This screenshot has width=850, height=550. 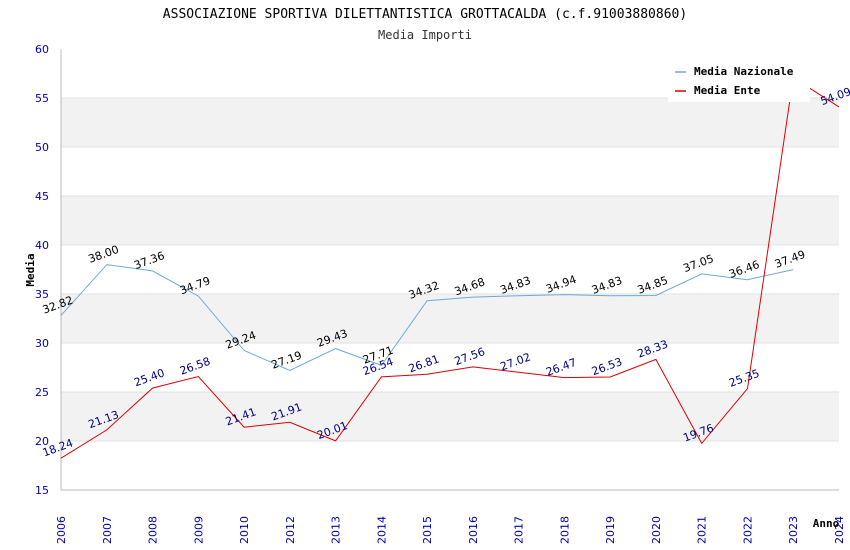 What do you see at coordinates (42, 343) in the screenshot?
I see `y-tick-label: 30` at bounding box center [42, 343].